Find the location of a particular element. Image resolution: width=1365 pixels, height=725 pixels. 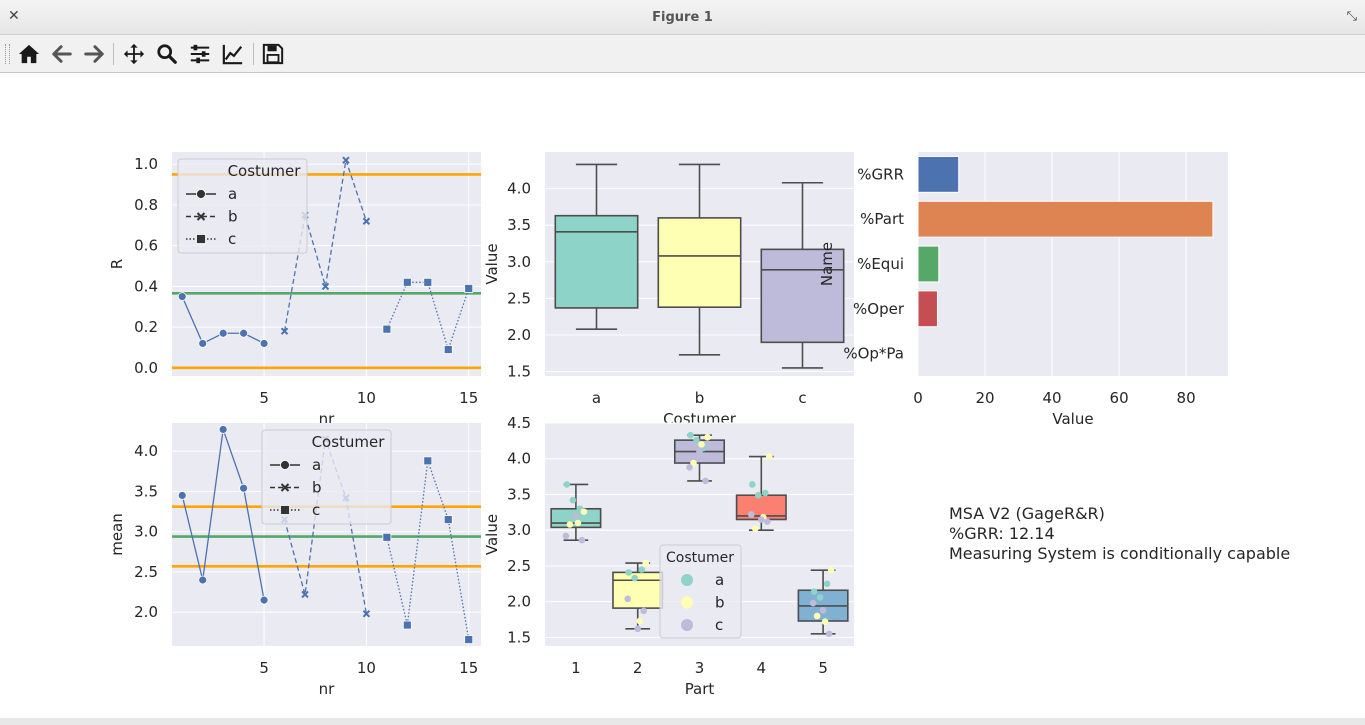

x-tick-label: 1 is located at coordinates (576, 668).